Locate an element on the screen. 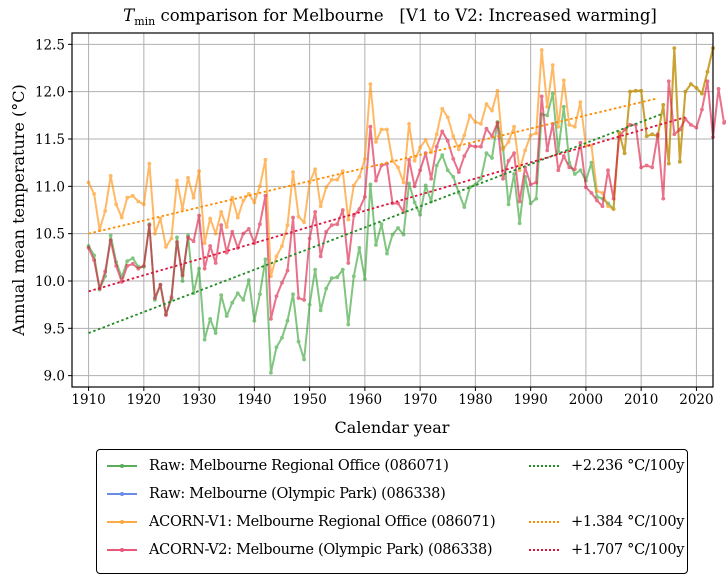 Image resolution: width=726 pixels, height=584 pixels. x-tick-label: 1920 is located at coordinates (144, 400).